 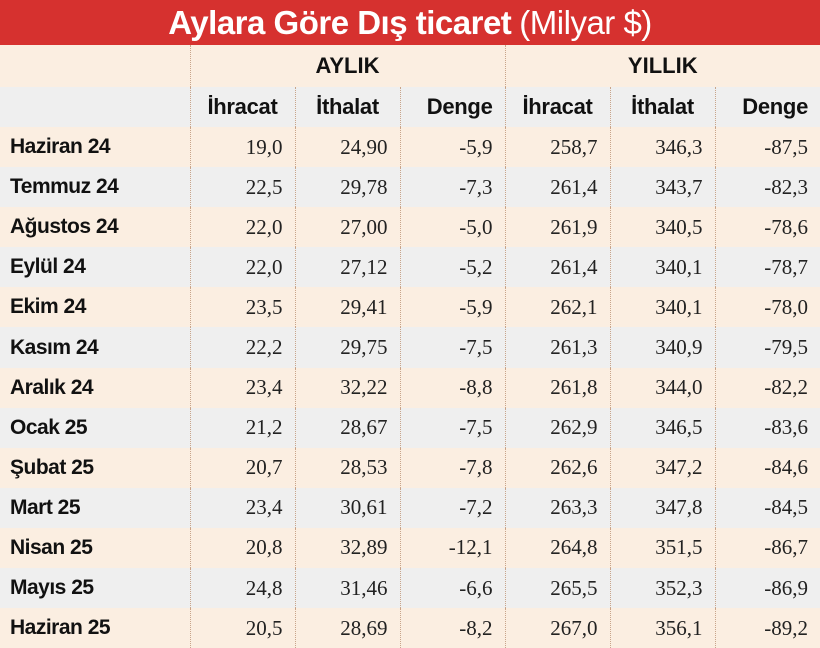 I want to click on cell-yearly-balance: -84,6, so click(x=767, y=467).